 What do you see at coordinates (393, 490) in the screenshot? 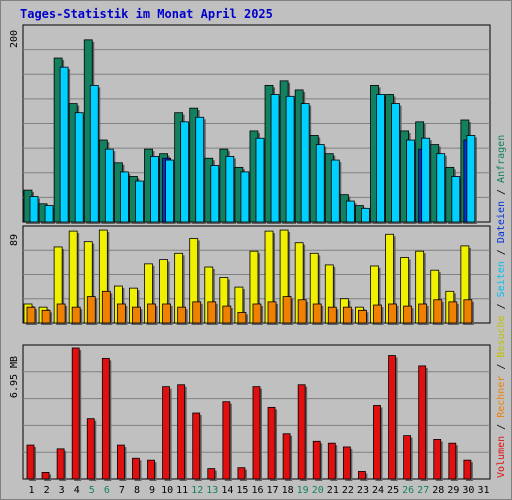
I see `x-tick-label: 25` at bounding box center [393, 490].